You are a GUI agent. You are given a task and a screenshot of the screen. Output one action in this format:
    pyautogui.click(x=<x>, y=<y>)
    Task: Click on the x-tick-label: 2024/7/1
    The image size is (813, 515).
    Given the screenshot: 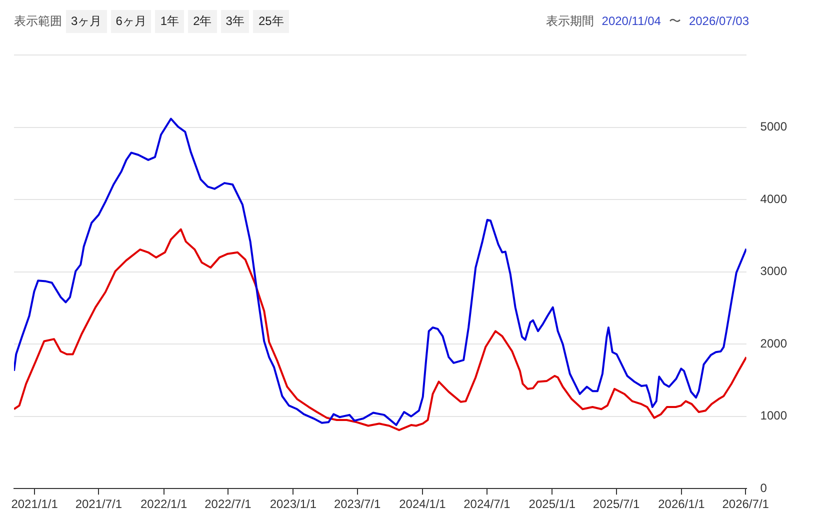 What is the action you would take?
    pyautogui.click(x=487, y=504)
    